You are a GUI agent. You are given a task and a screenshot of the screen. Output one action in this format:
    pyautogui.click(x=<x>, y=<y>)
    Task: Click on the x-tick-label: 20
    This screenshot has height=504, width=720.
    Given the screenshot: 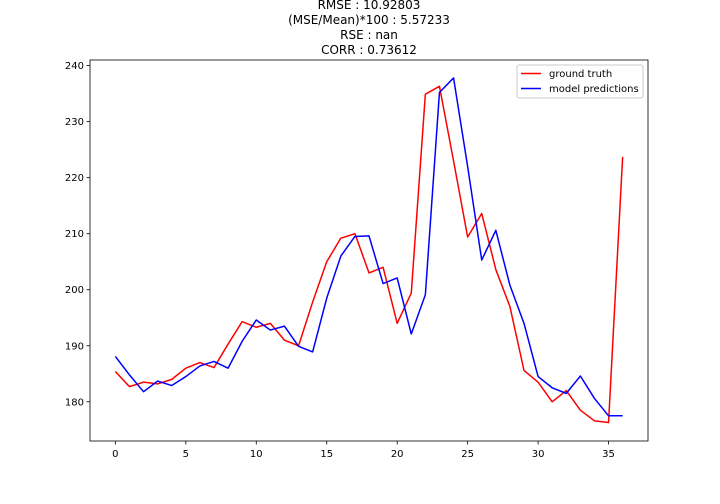 What is the action you would take?
    pyautogui.click(x=397, y=454)
    